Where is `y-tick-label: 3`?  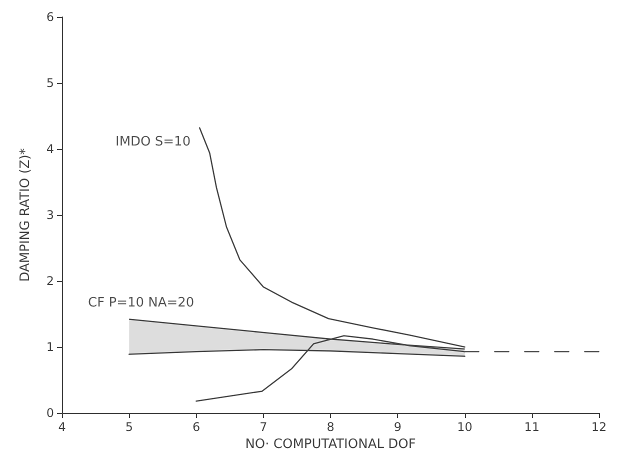
y-tick-label: 3 is located at coordinates (50, 215).